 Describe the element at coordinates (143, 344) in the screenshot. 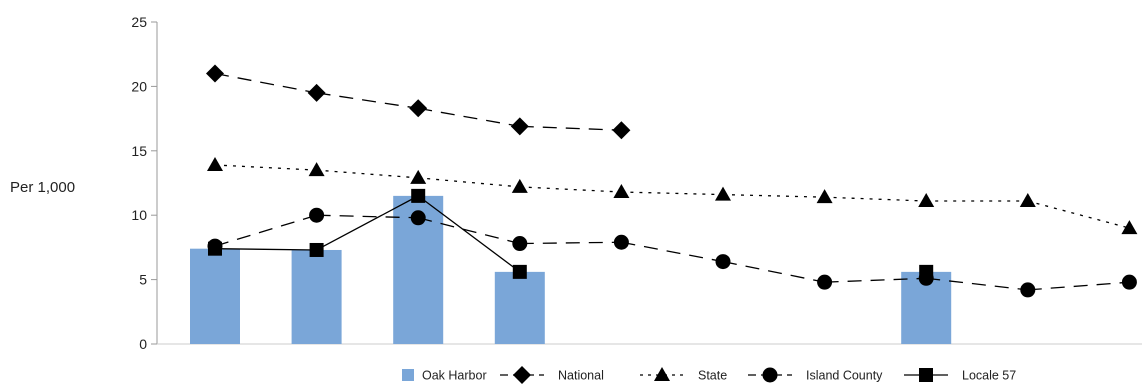

I see `y-tick-label: 0` at that location.